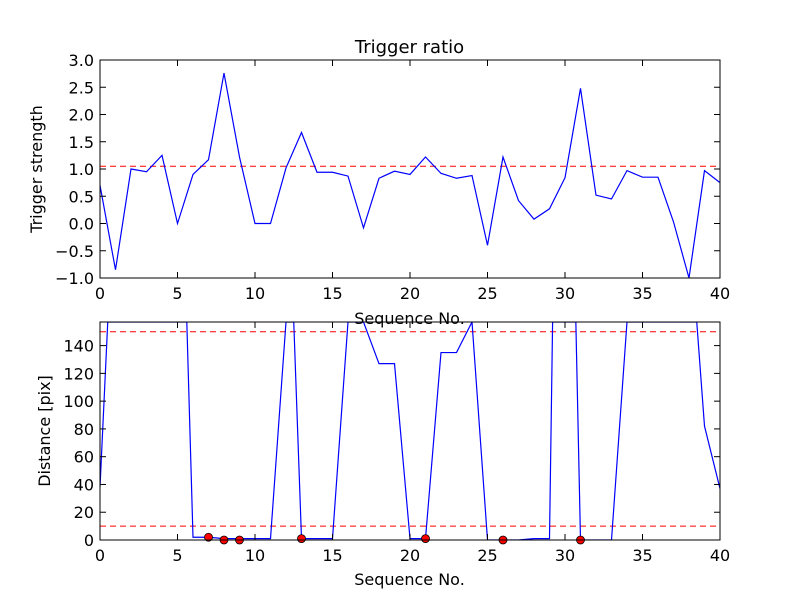  What do you see at coordinates (84, 429) in the screenshot?
I see `y-tick-label: 80` at bounding box center [84, 429].